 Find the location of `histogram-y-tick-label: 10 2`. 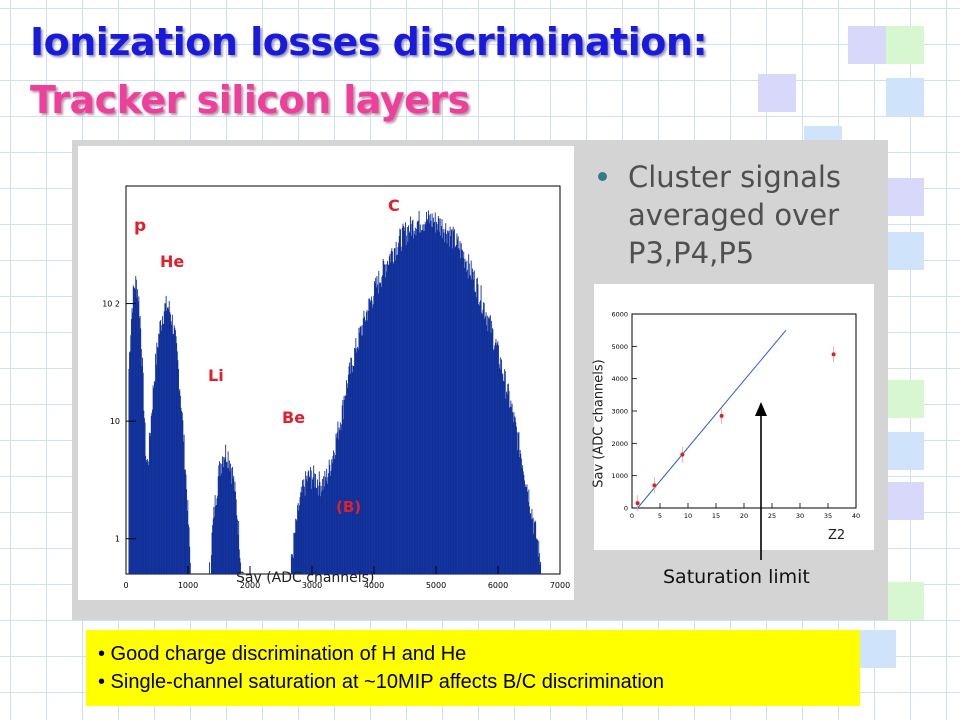

histogram-y-tick-label: 10 2 is located at coordinates (111, 304).